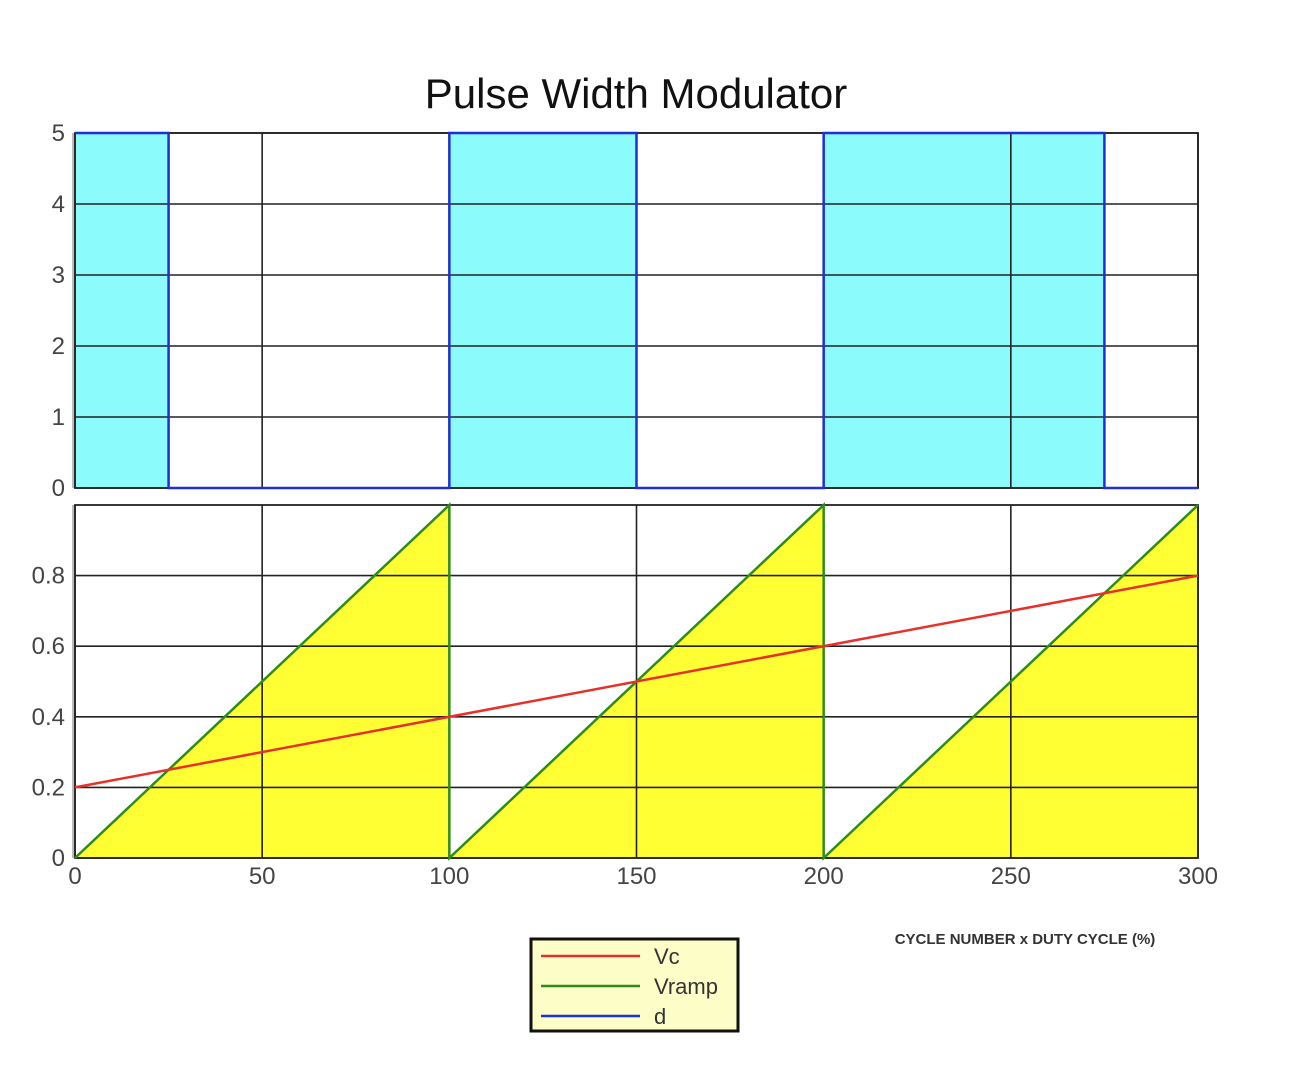  What do you see at coordinates (1011, 876) in the screenshot?
I see `x-tick-label: 250` at bounding box center [1011, 876].